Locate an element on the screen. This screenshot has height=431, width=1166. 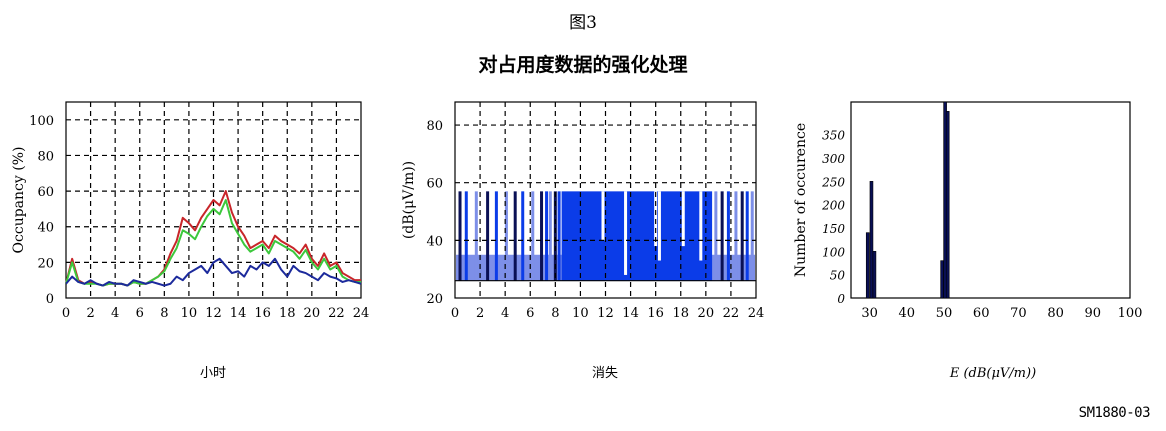
x-tick-label: 50 is located at coordinates (944, 313).